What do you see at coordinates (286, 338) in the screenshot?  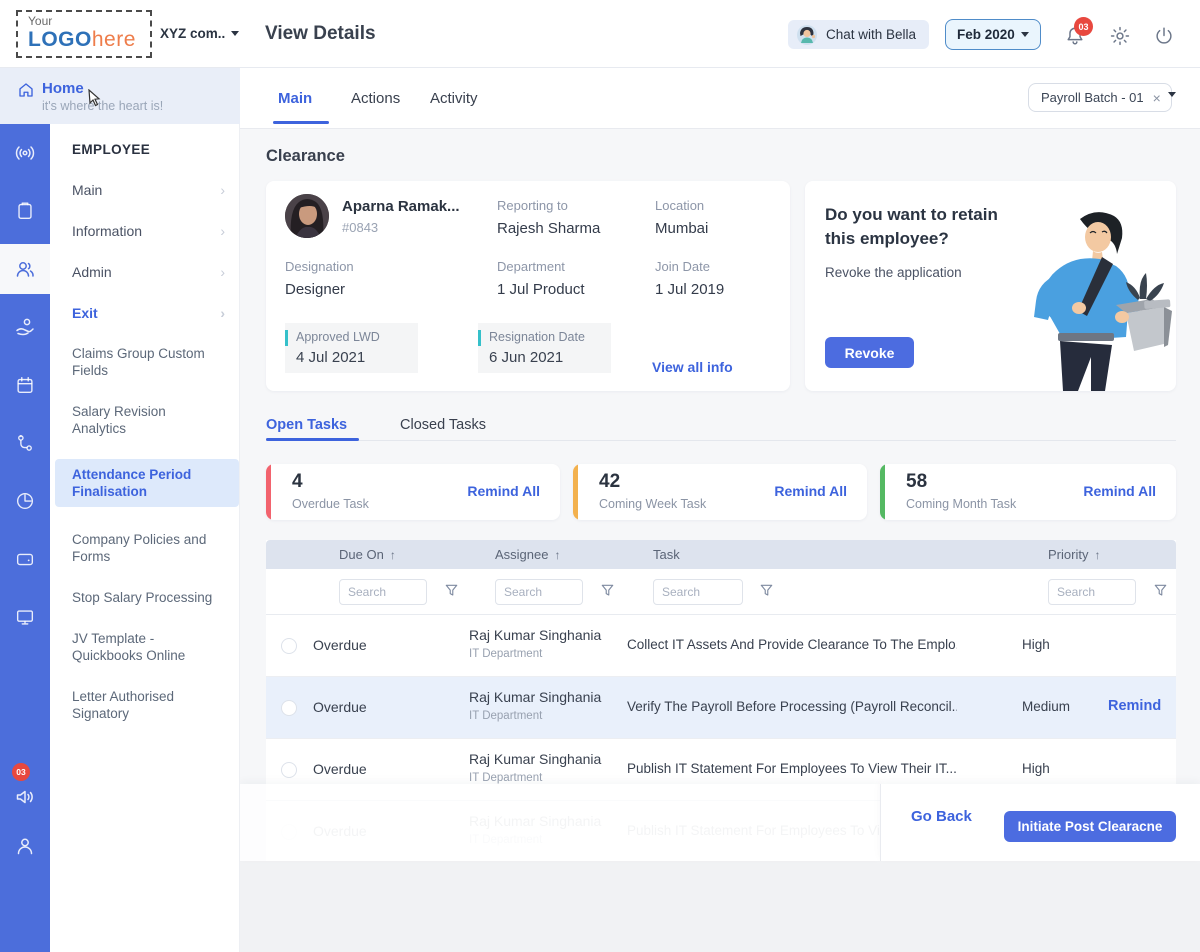 I see `teal-accent-bar` at bounding box center [286, 338].